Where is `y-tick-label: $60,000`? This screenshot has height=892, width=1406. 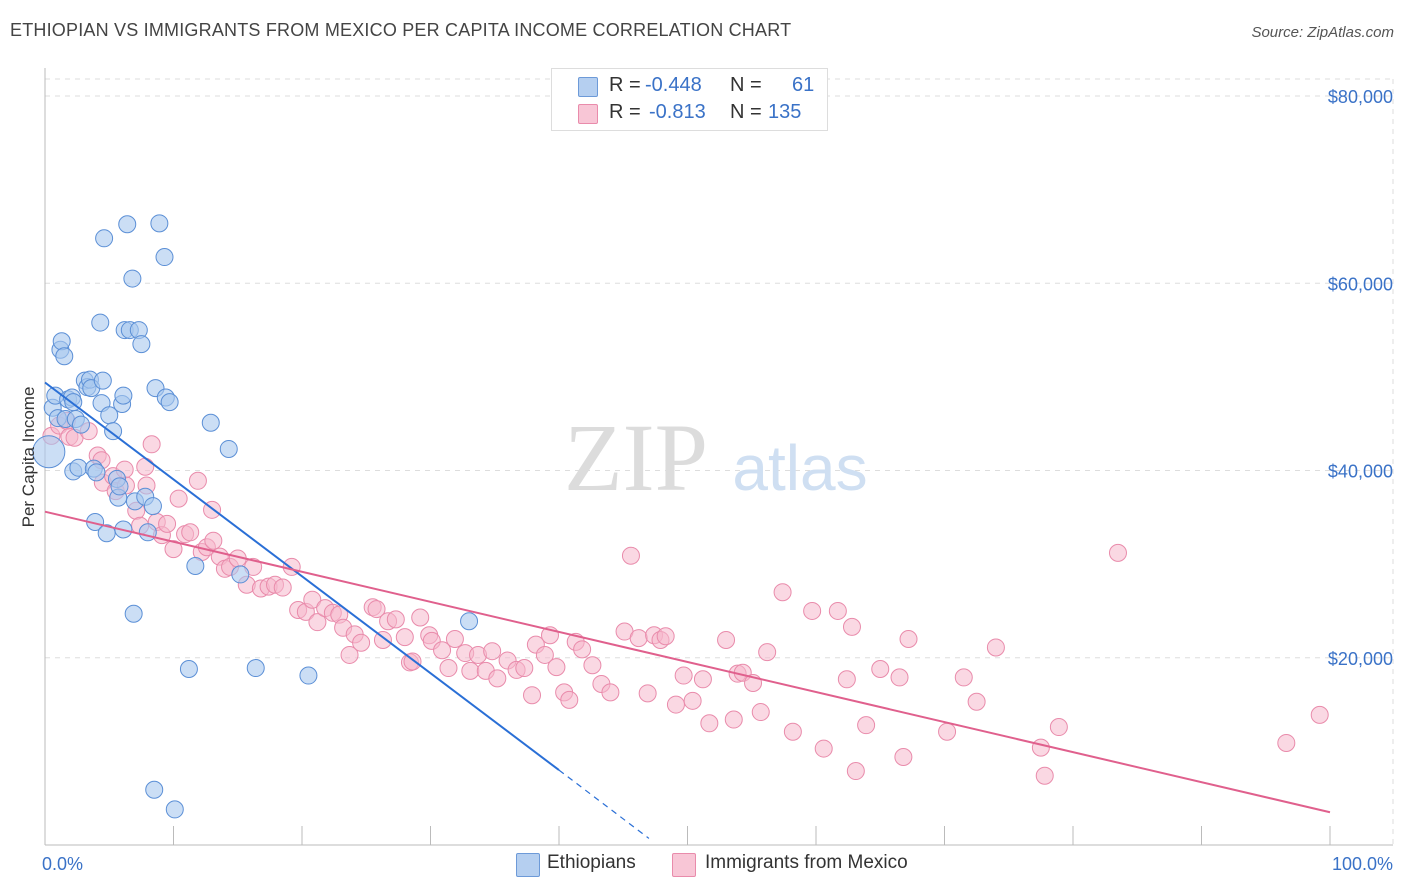
y-tick-label: $60,000 is located at coordinates (1360, 284).